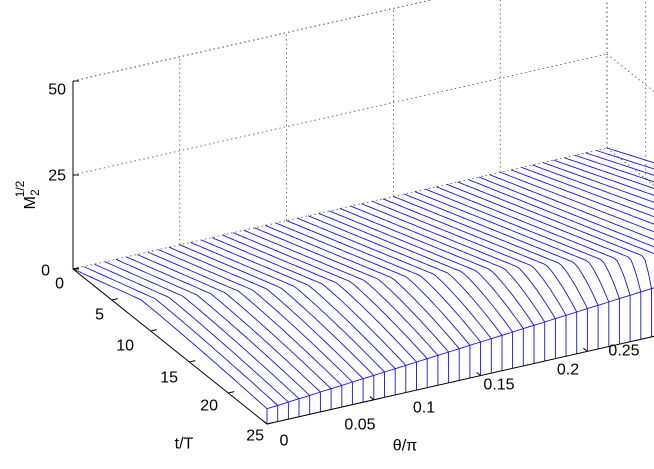 Image resolution: width=654 pixels, height=469 pixels. What do you see at coordinates (59, 284) in the screenshot?
I see `y-tick-label: 0` at bounding box center [59, 284].